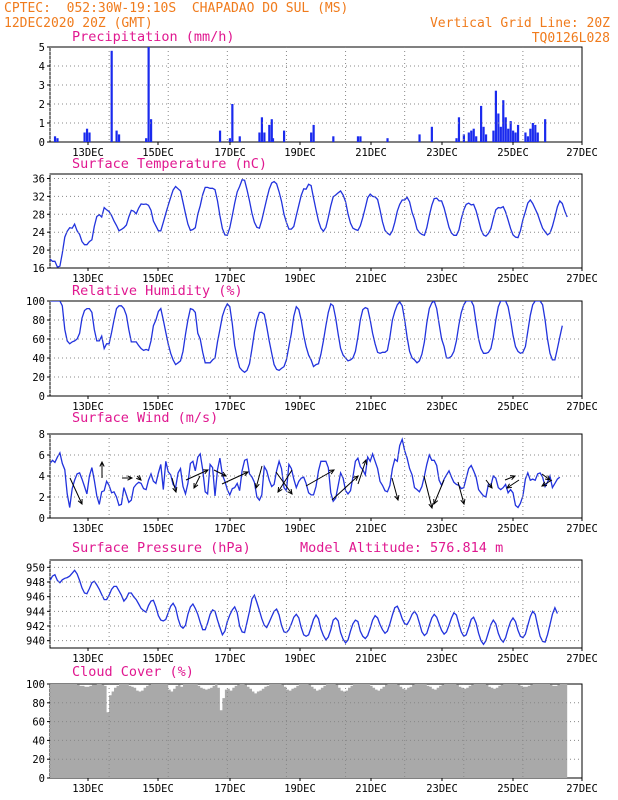 The image size is (618, 800). I want to click on wind-ytick-label: 6, so click(42, 456).